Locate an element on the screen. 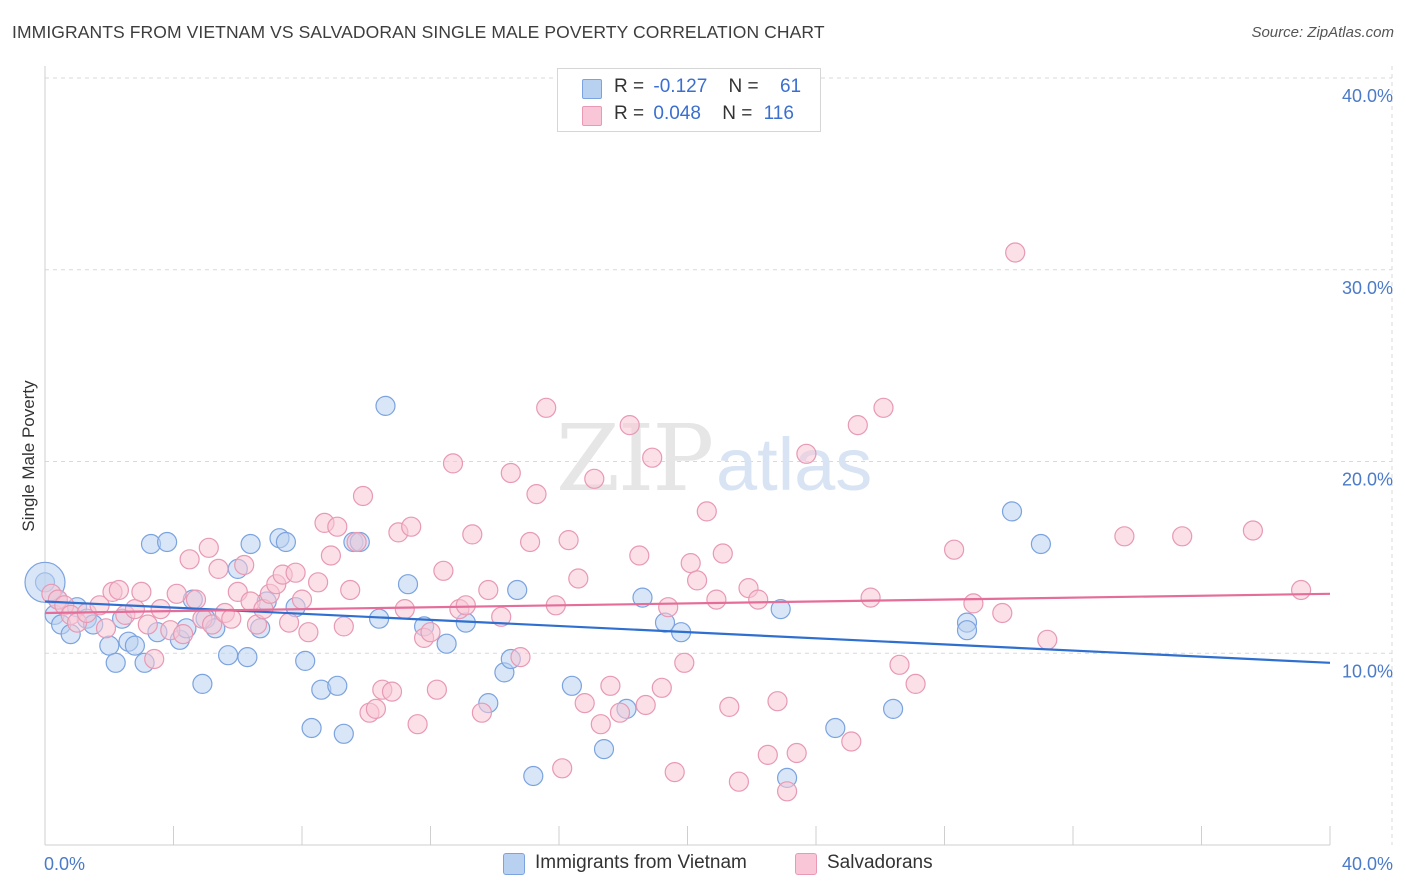 Image resolution: width=1406 pixels, height=892 pixels. y-tick-label-2: 30.0% is located at coordinates (1367, 288).